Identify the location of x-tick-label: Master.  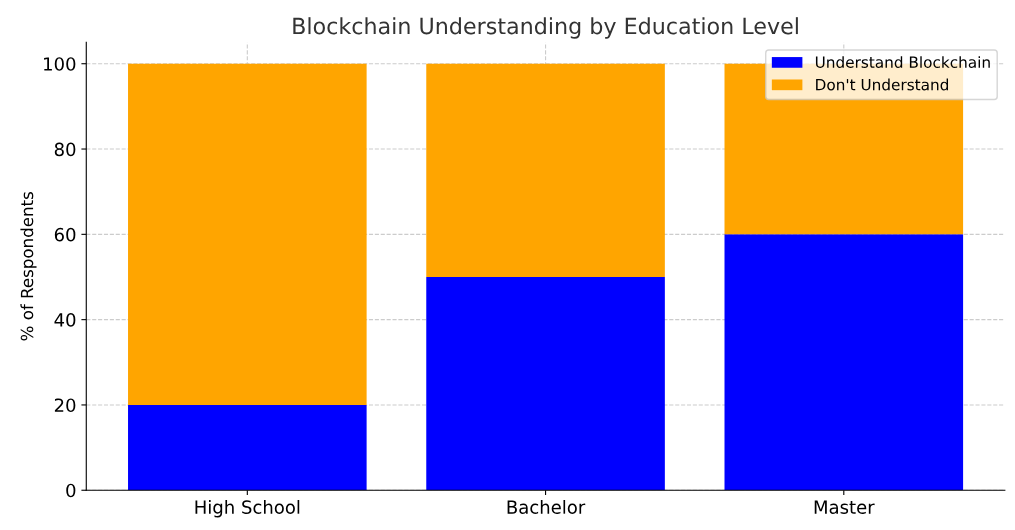
(844, 507).